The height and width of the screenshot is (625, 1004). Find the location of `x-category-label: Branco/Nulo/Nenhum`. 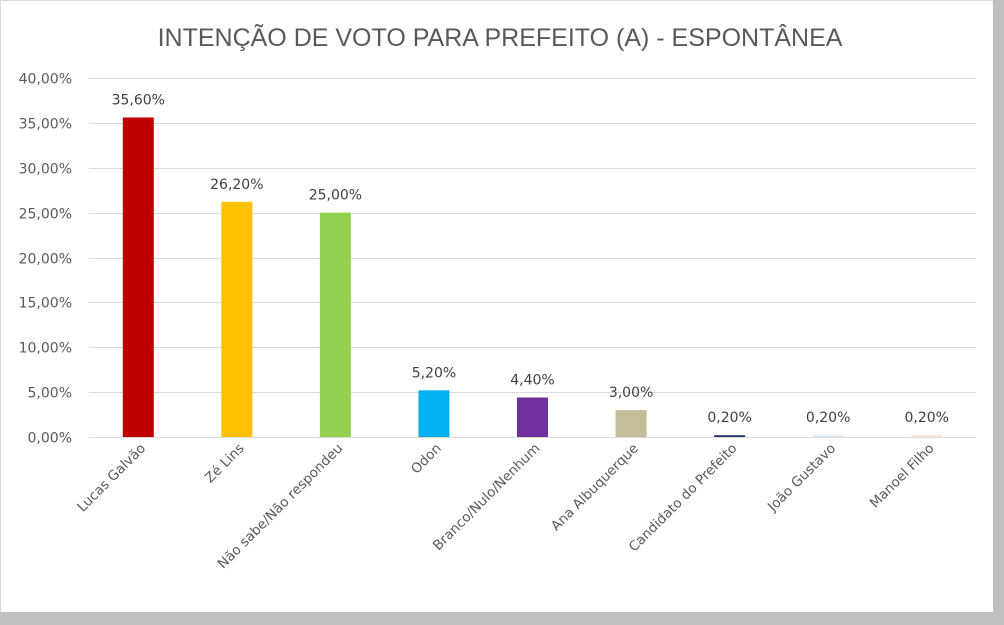

x-category-label: Branco/Nulo/Nenhum is located at coordinates (486, 497).